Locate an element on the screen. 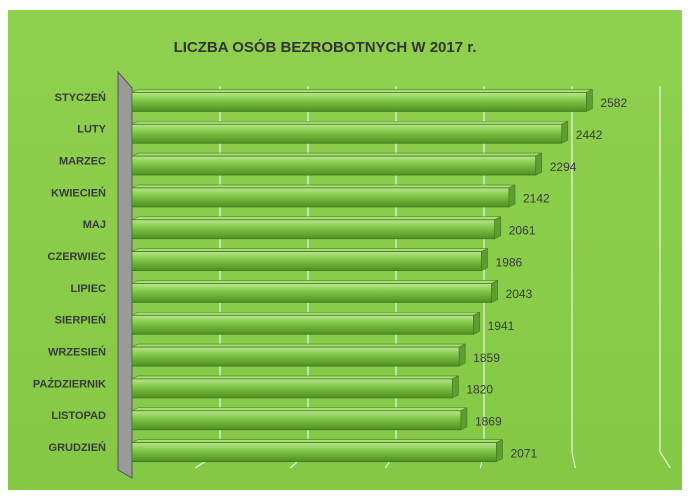 This screenshot has width=690, height=498. y-tick-label: STYCZEŃ is located at coordinates (80, 97).